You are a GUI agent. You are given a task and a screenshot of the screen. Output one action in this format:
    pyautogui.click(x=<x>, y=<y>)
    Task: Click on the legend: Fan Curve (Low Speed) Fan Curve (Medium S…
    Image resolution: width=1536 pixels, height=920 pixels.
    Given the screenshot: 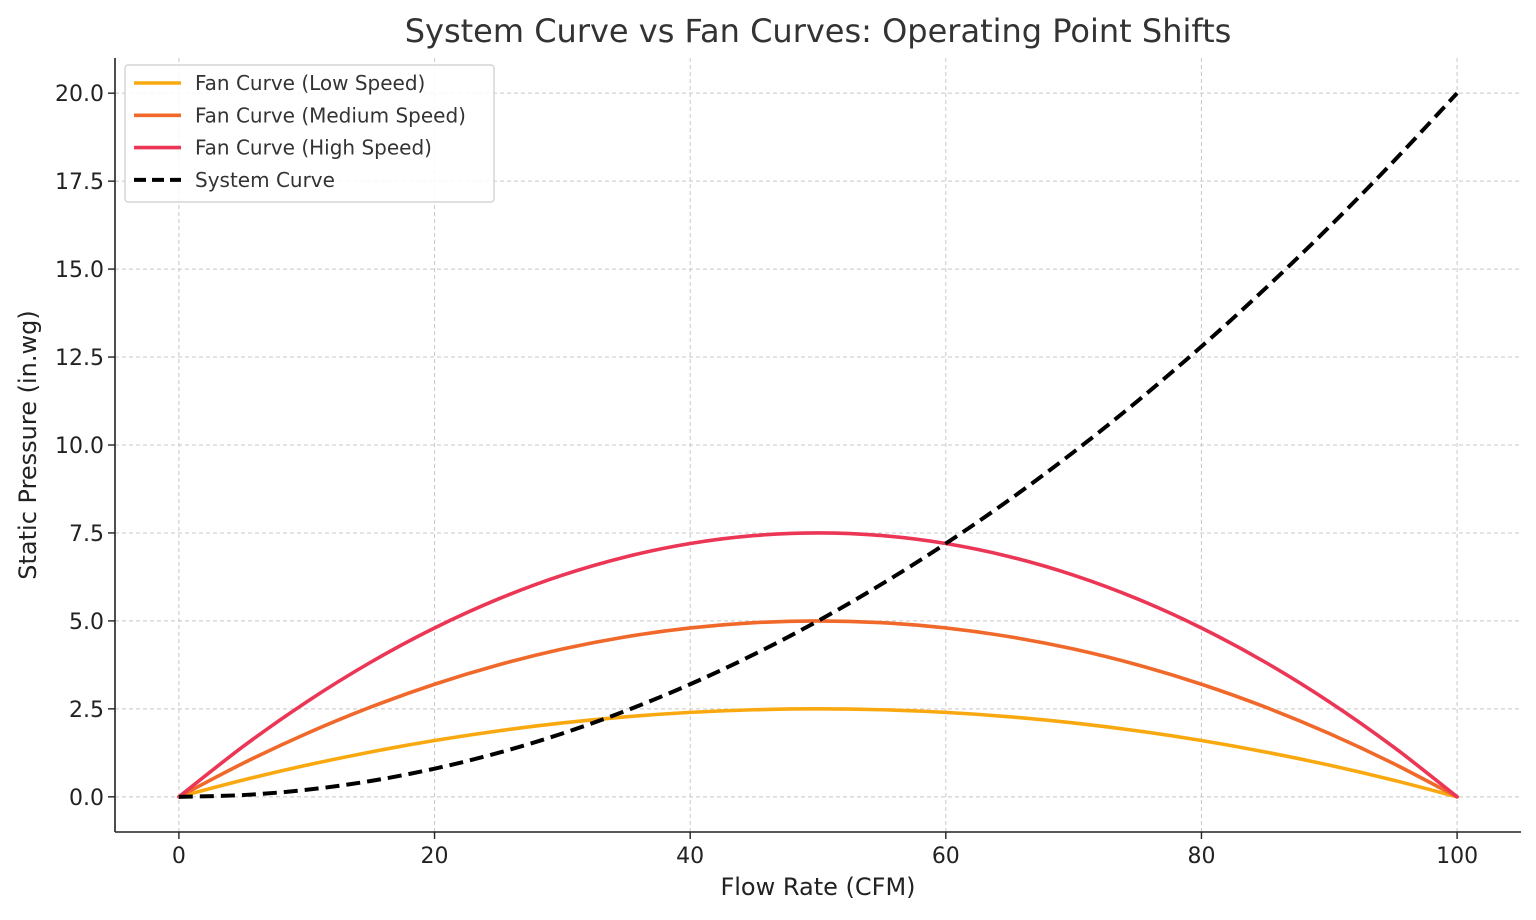 What is the action you would take?
    pyautogui.click(x=309, y=133)
    